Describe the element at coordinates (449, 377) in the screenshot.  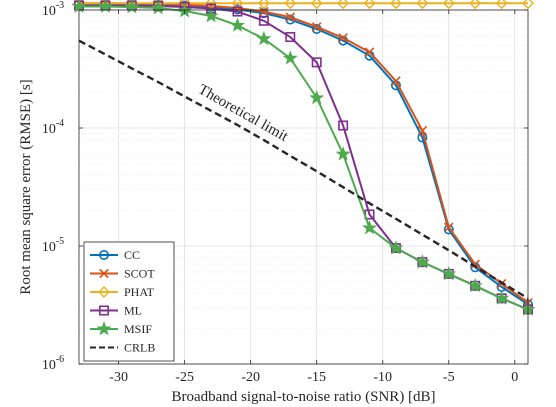
I see `x-tick-label: -5` at that location.